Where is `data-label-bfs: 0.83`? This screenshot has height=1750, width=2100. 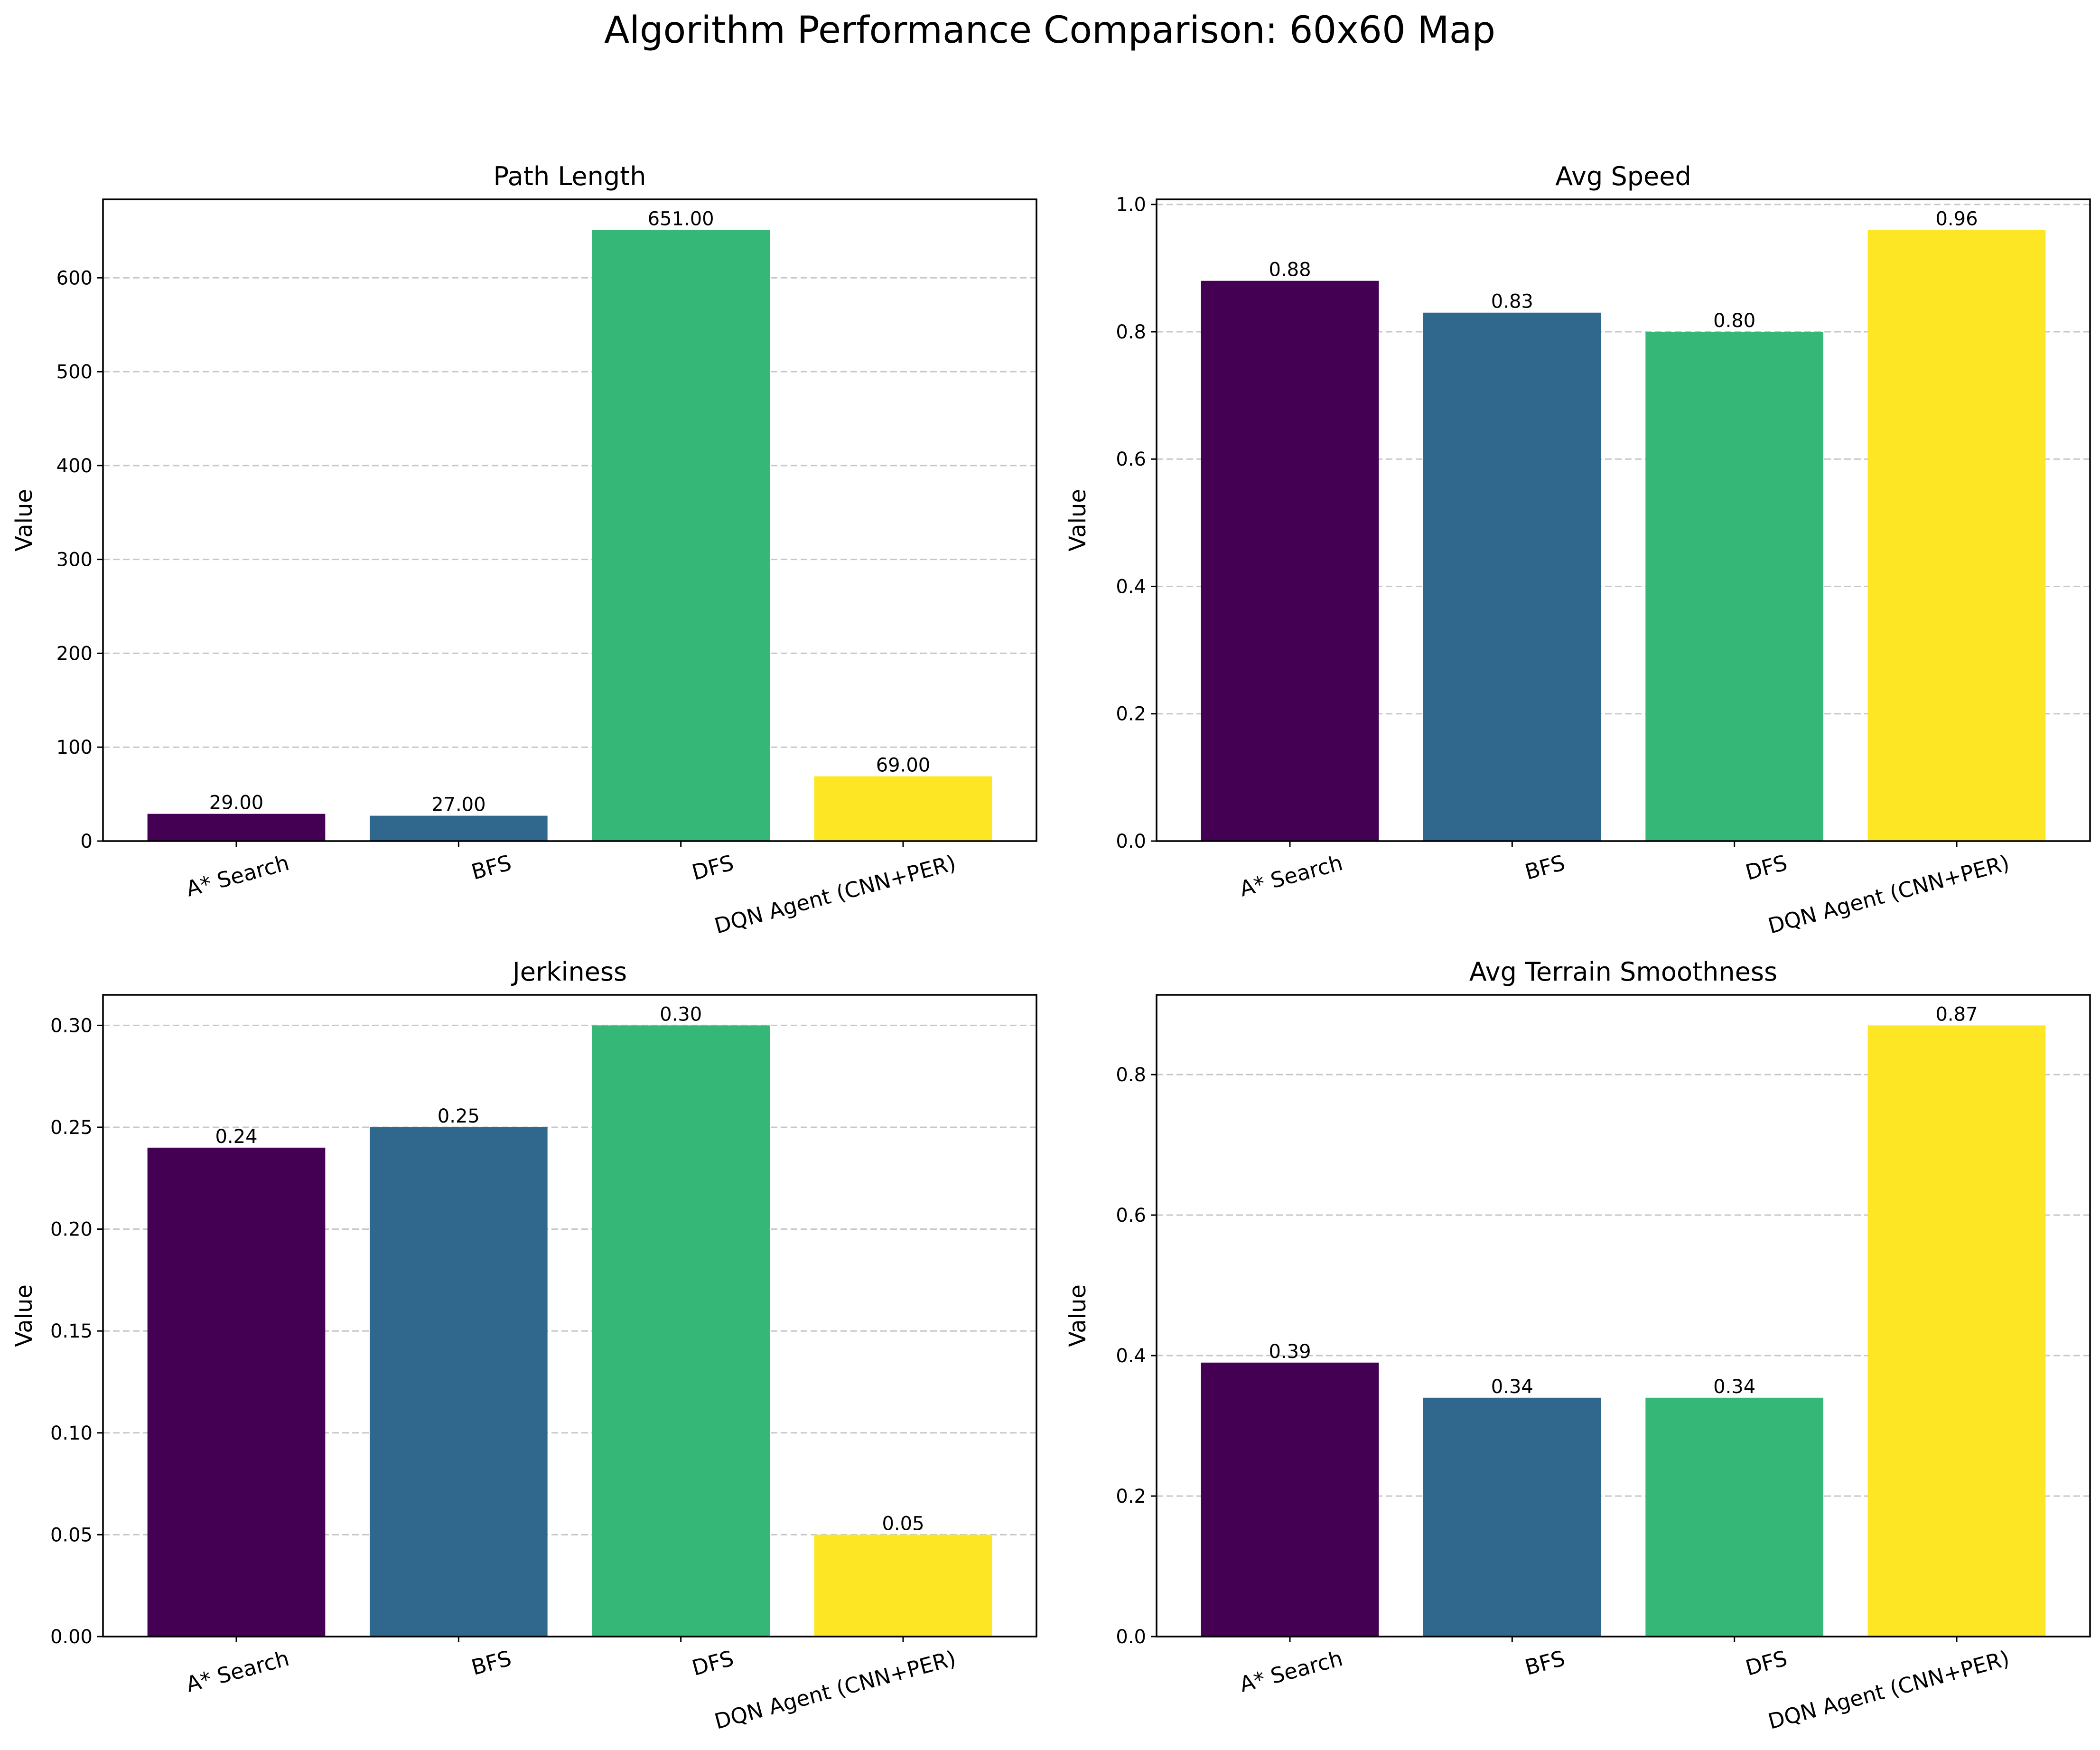
data-label-bfs: 0.83 is located at coordinates (1512, 302).